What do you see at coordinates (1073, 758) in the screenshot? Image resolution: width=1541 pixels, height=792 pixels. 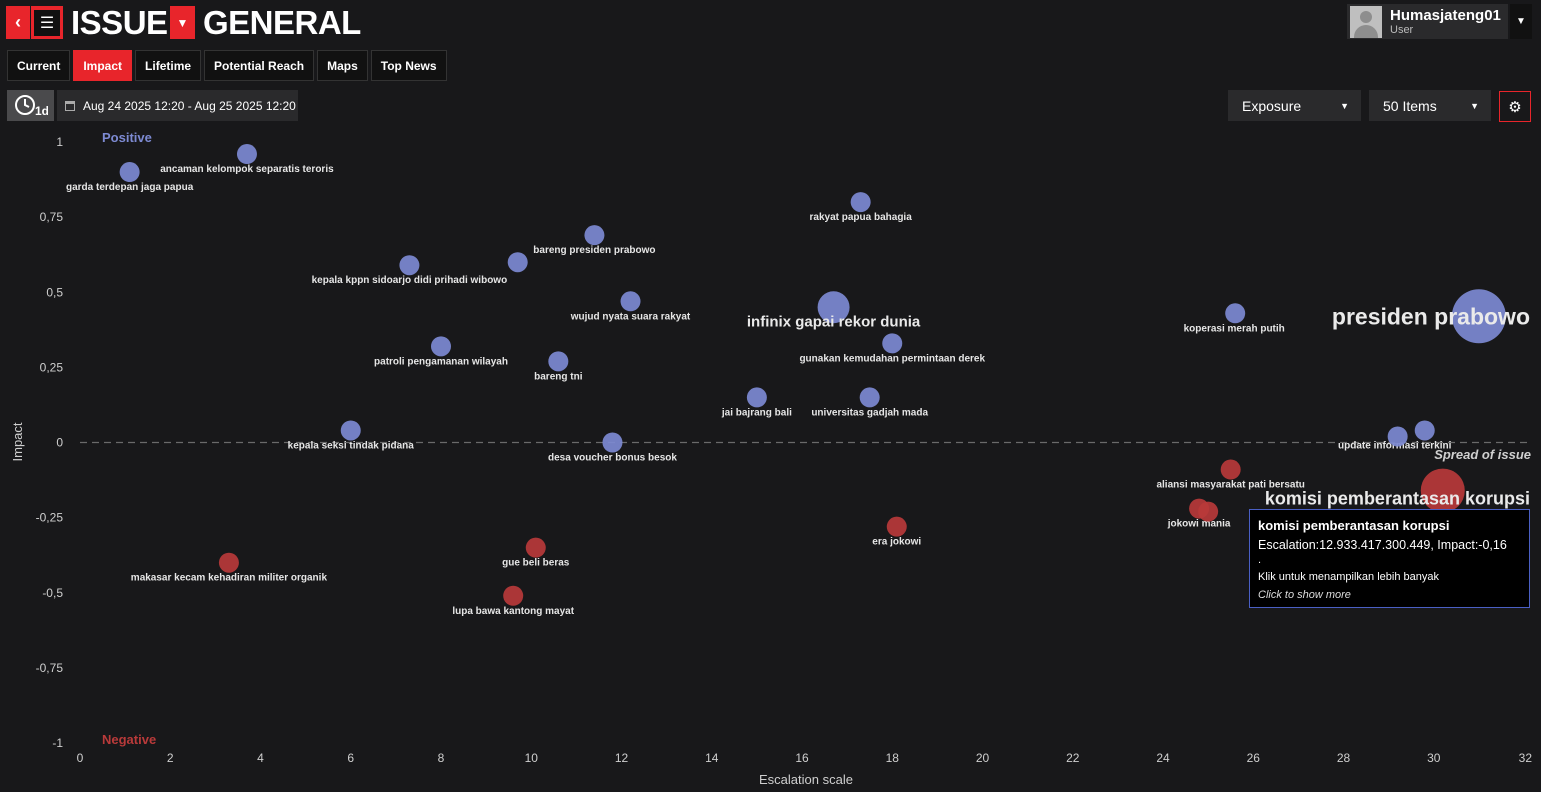 I see `x-tick-label: 22` at bounding box center [1073, 758].